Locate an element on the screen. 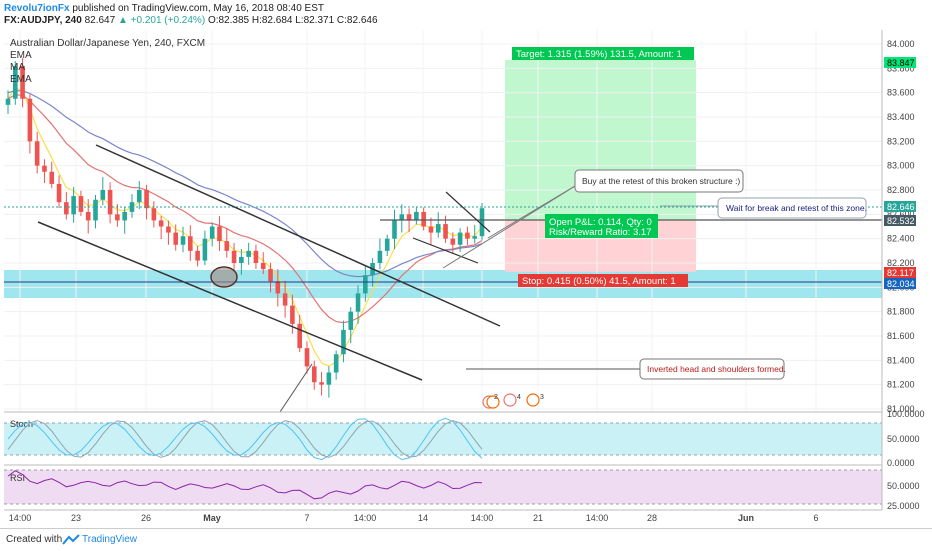 This screenshot has height=551, width=932. badge-stop2-bg is located at coordinates (900, 283).